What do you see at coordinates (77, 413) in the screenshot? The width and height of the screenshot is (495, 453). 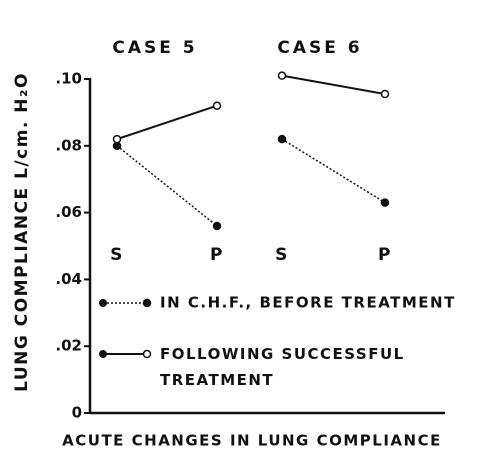 I see `y-tick-label: 0` at bounding box center [77, 413].